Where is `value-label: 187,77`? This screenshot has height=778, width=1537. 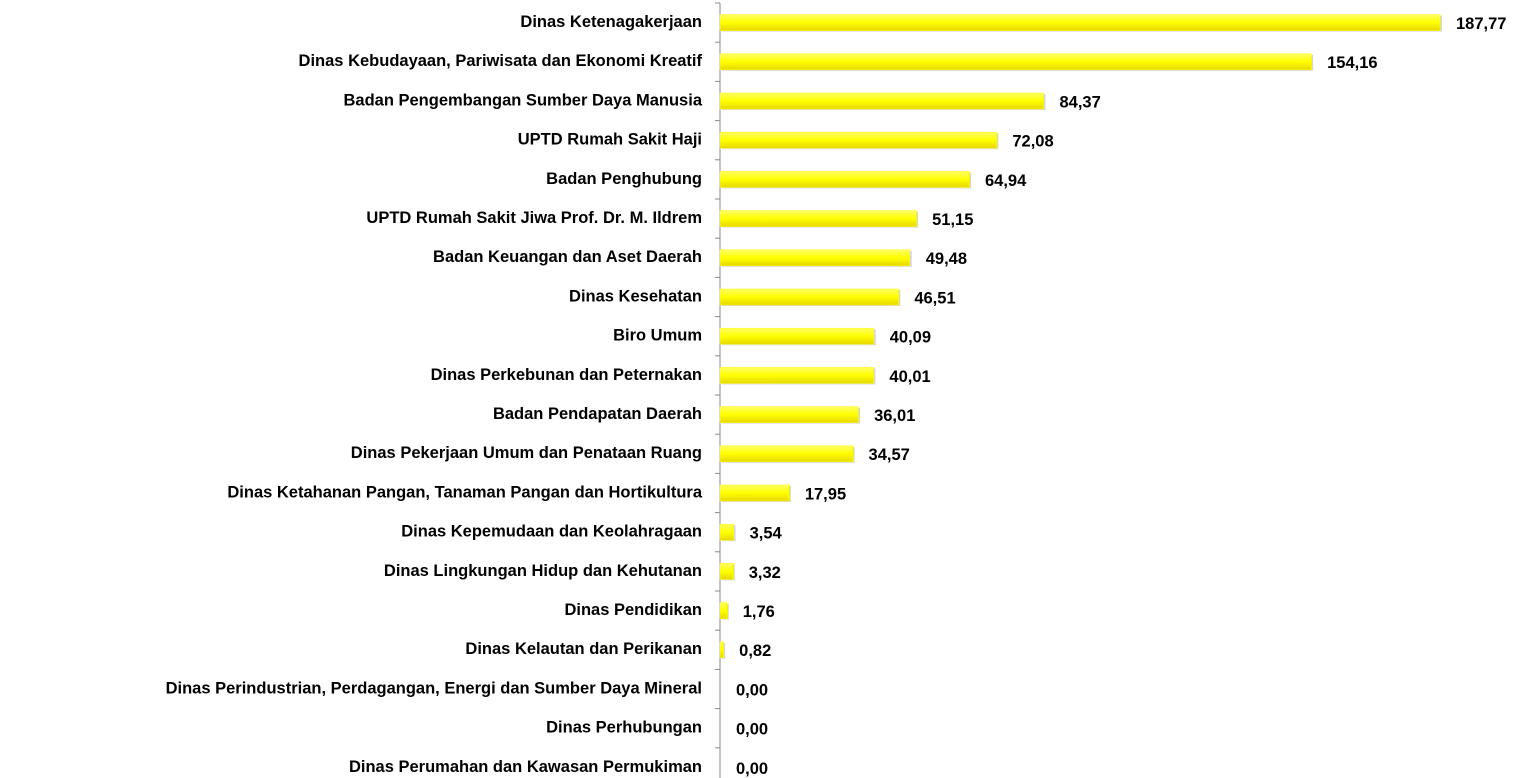
value-label: 187,77 is located at coordinates (1481, 24).